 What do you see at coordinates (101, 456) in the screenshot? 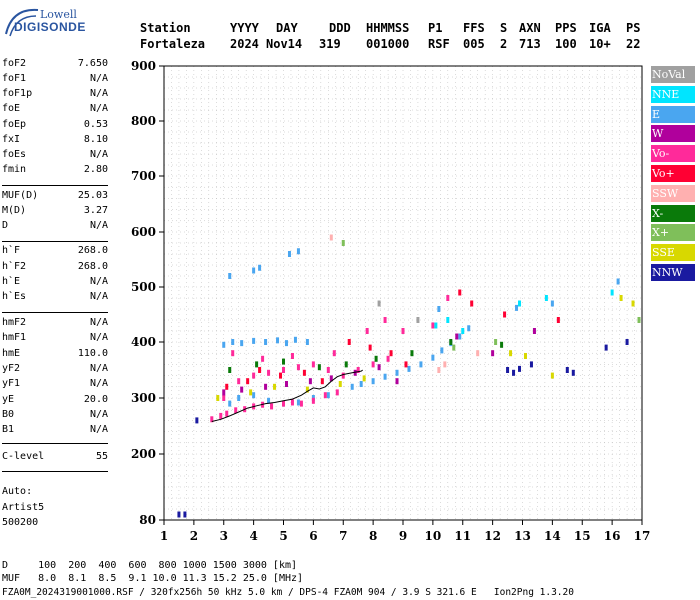
I see `param-value: 55` at bounding box center [101, 456].